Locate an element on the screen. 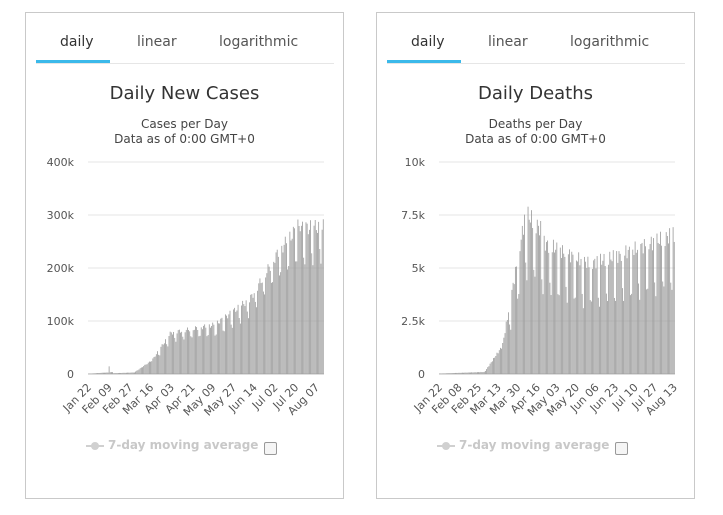  tab-logarithmic: logarithmic is located at coordinates (610, 42).